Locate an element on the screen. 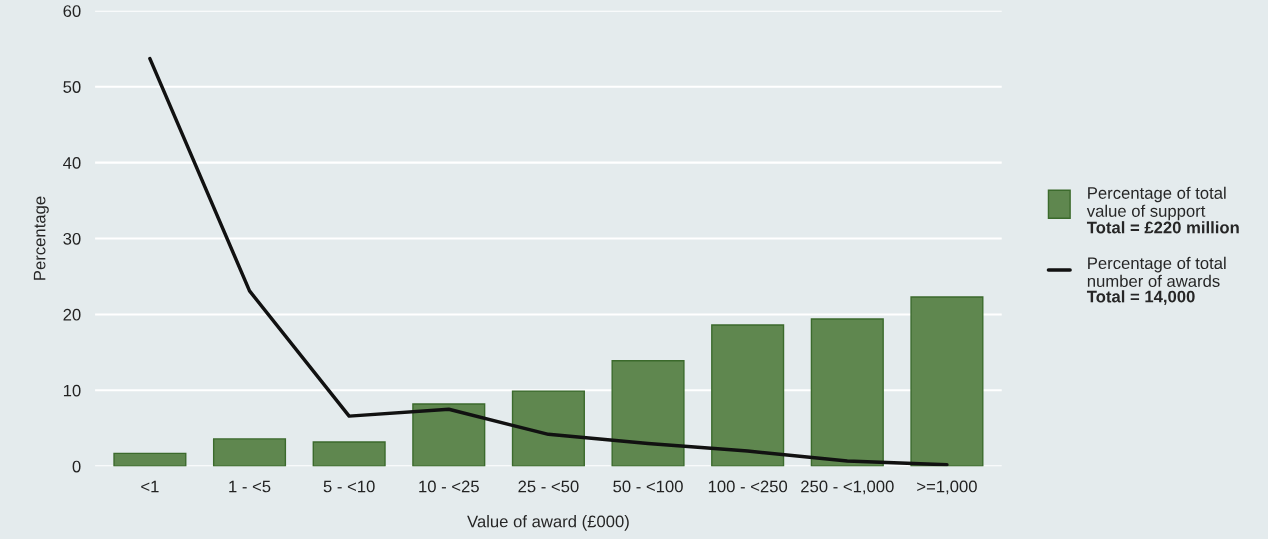  legend-label: Percentage of total number of awards is located at coordinates (1156, 272).